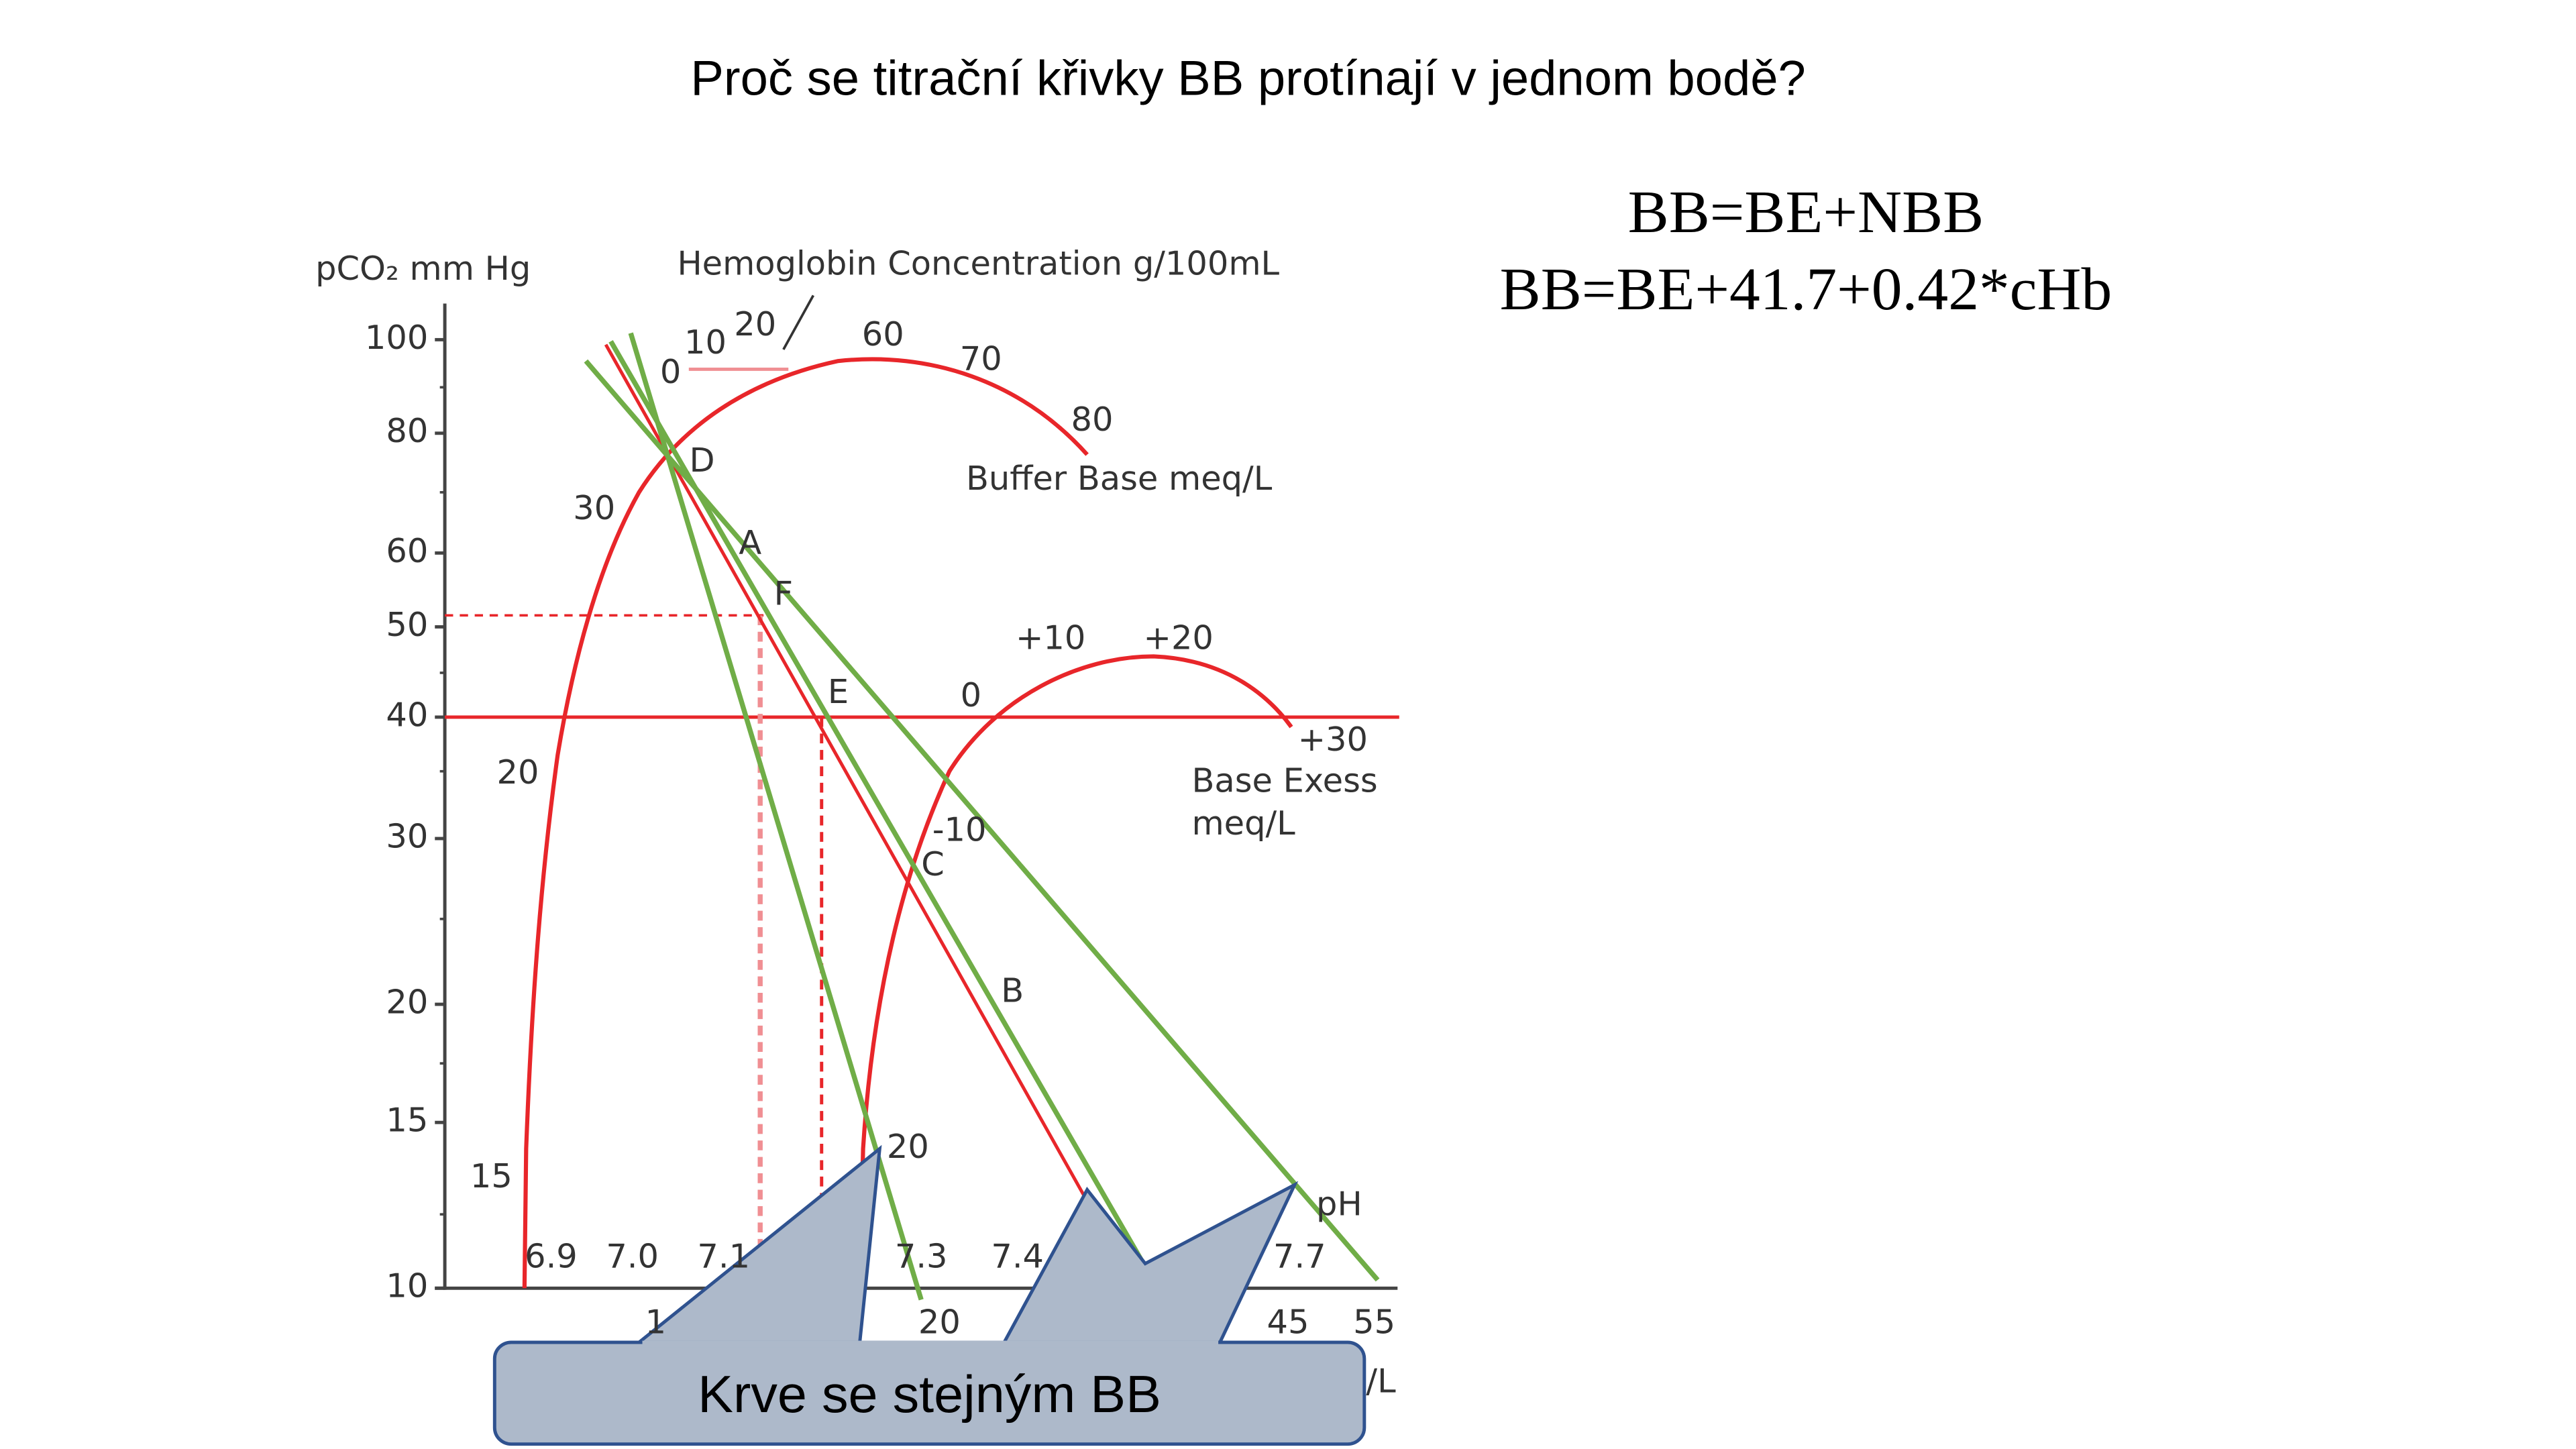  Describe the element at coordinates (1179, 638) in the screenshot. I see `be-label: +20` at that location.